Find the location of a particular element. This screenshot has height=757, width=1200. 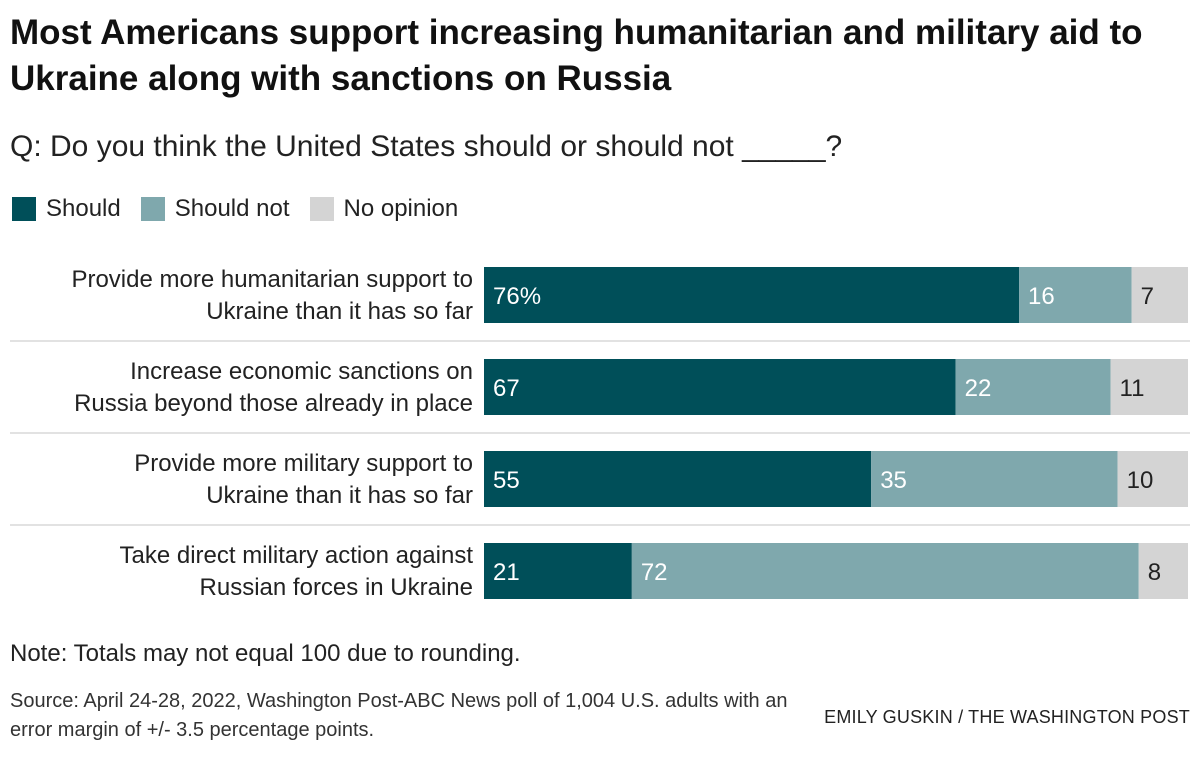

data-label-no-opinion: 10 is located at coordinates (1140, 480).